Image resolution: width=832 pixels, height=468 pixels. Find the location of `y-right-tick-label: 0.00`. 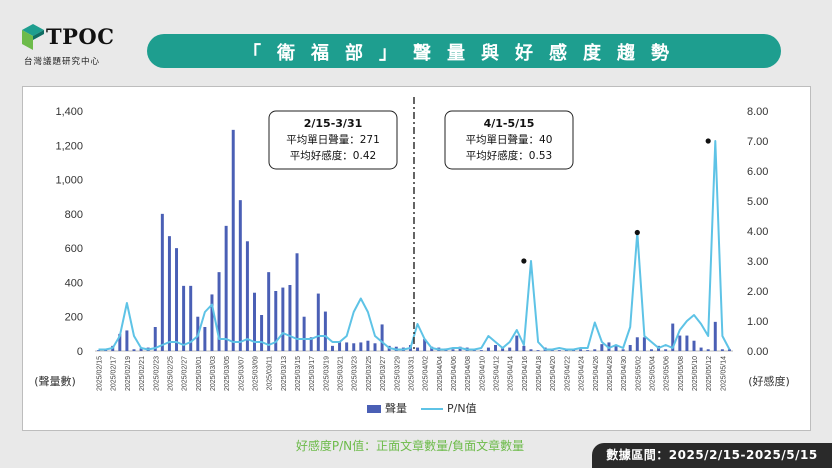

y-right-tick-label: 0.00 is located at coordinates (757, 352).